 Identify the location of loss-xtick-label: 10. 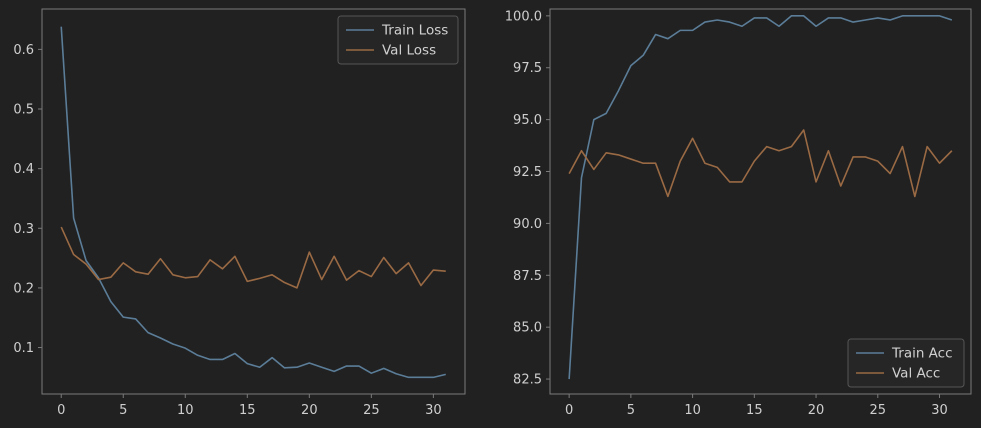
(185, 410).